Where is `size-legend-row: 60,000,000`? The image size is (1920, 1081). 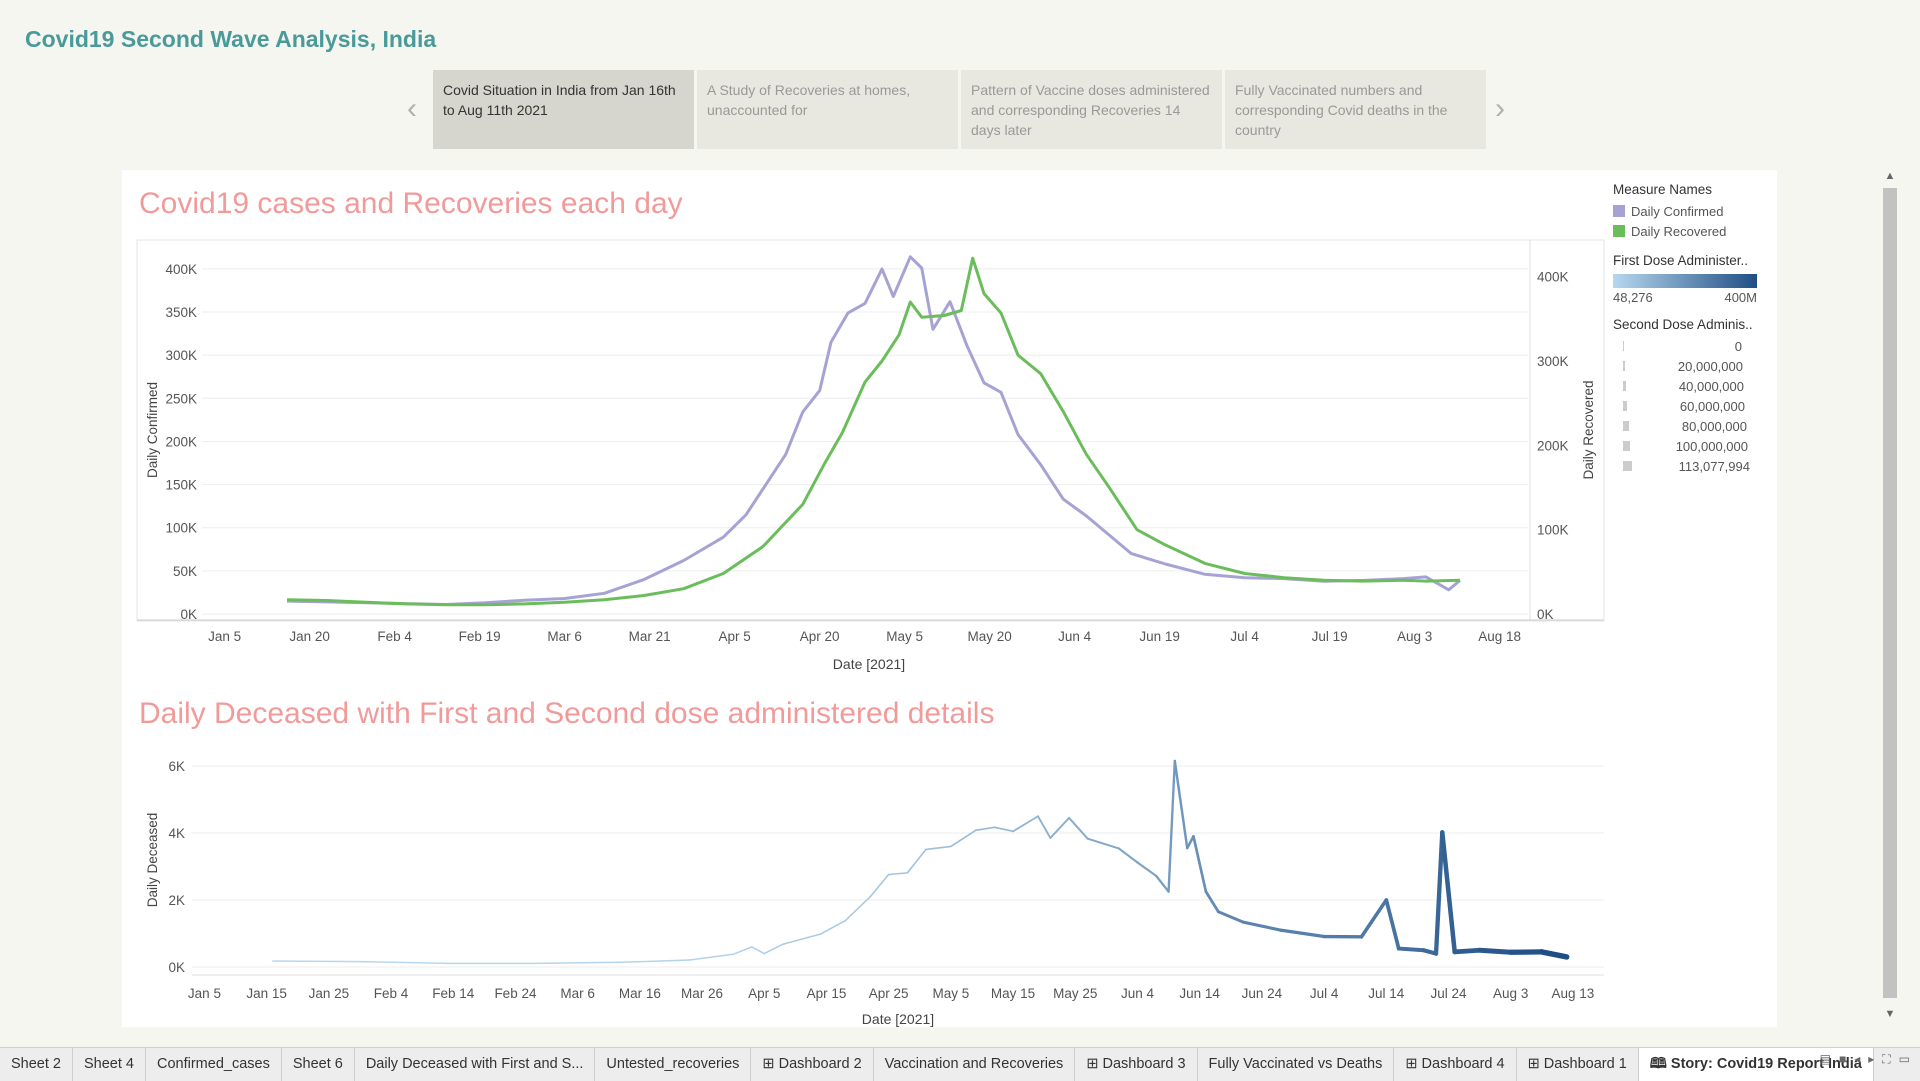
size-legend-row: 60,000,000 is located at coordinates (1693, 406).